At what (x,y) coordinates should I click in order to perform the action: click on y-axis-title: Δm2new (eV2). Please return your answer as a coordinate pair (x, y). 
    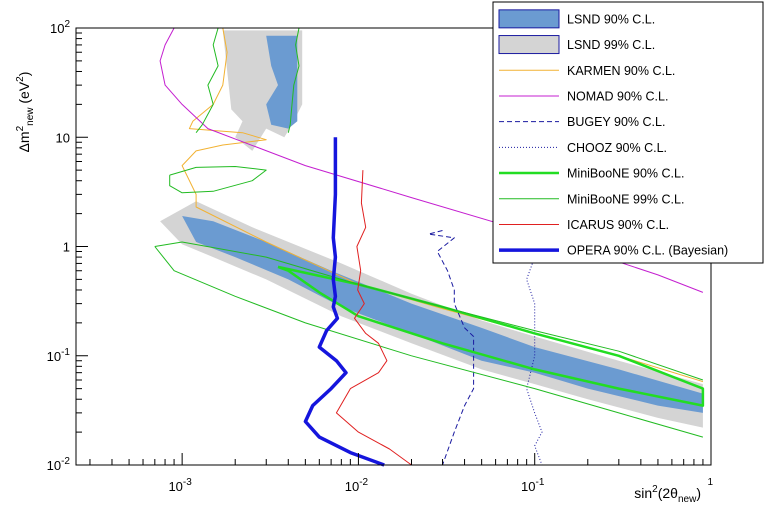
    Looking at the image, I should click on (25, 112).